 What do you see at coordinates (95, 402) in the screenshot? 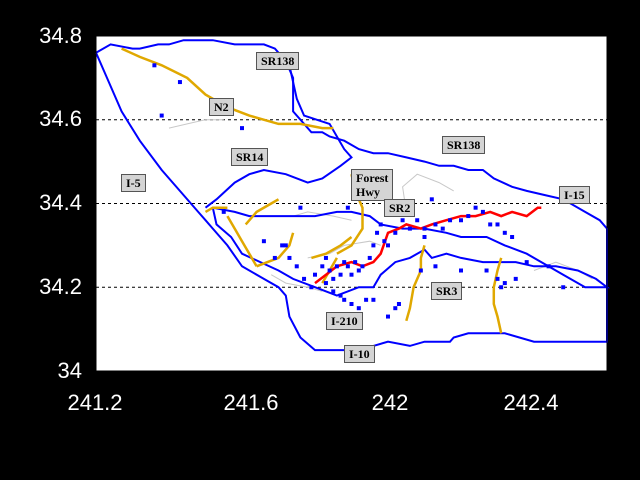
I see `x-tick-label: 241.2` at bounding box center [95, 402].